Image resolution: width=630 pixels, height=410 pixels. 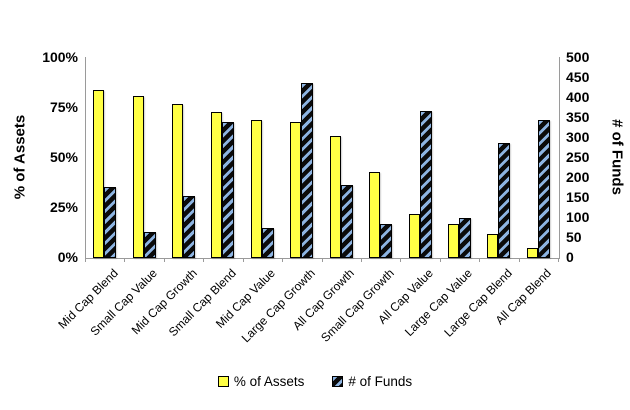 What do you see at coordinates (578, 197) in the screenshot?
I see `right-axis-tick-label: 150` at bounding box center [578, 197].